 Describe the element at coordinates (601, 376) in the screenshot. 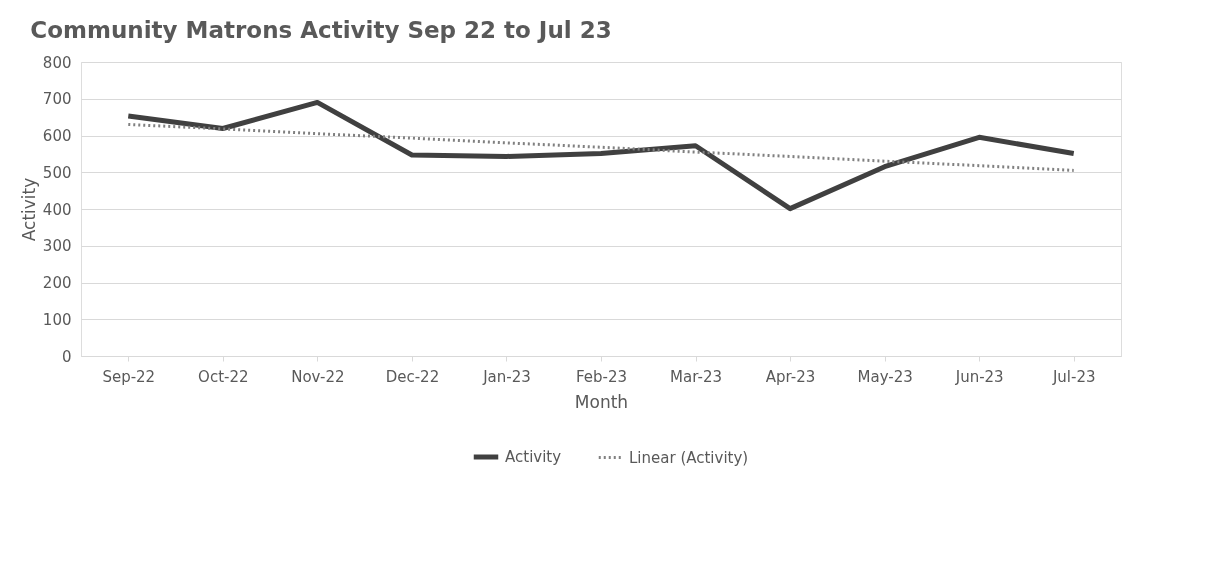

I see `x-tick-label: Feb-23` at that location.